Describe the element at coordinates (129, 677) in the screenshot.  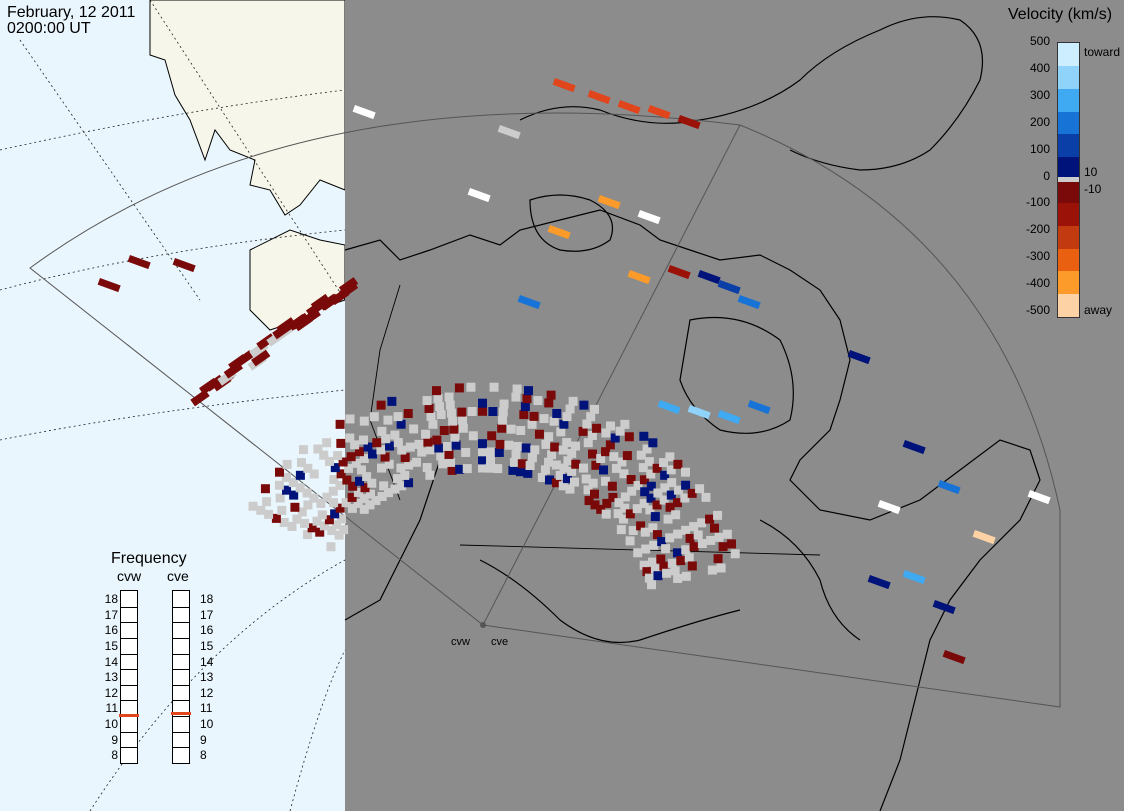
I see `frequency-scale-box` at that location.